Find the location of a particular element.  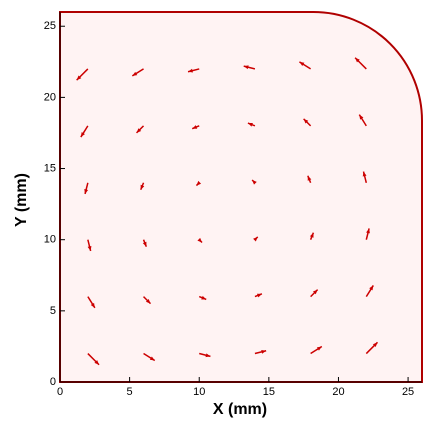

x-tick-label: 0 is located at coordinates (60, 392).